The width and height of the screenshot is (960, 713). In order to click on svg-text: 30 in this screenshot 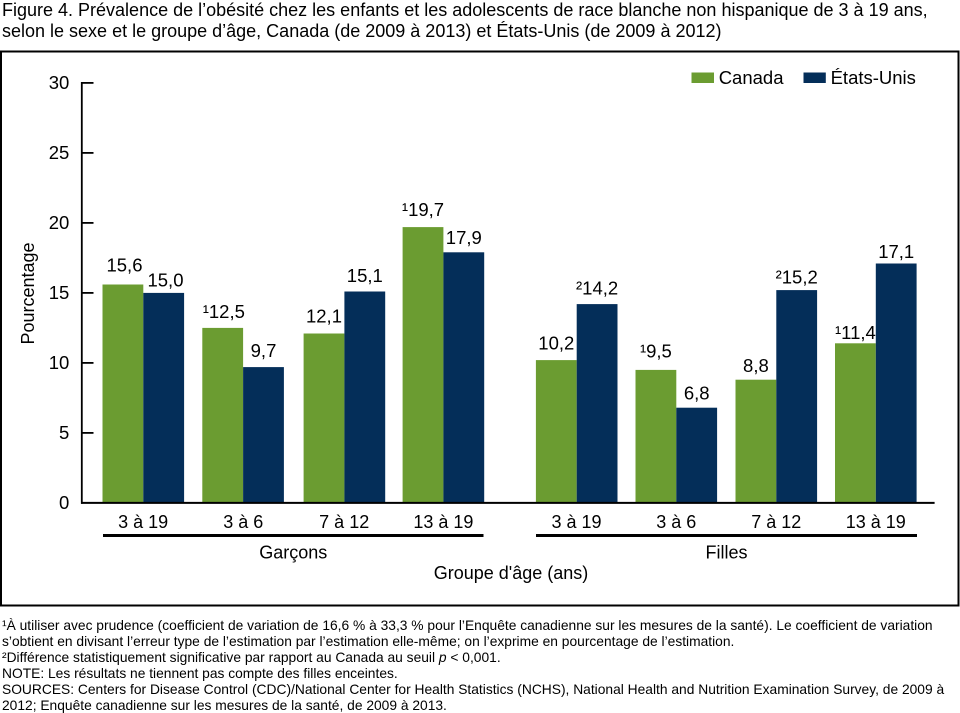, I will do `click(59, 82)`.